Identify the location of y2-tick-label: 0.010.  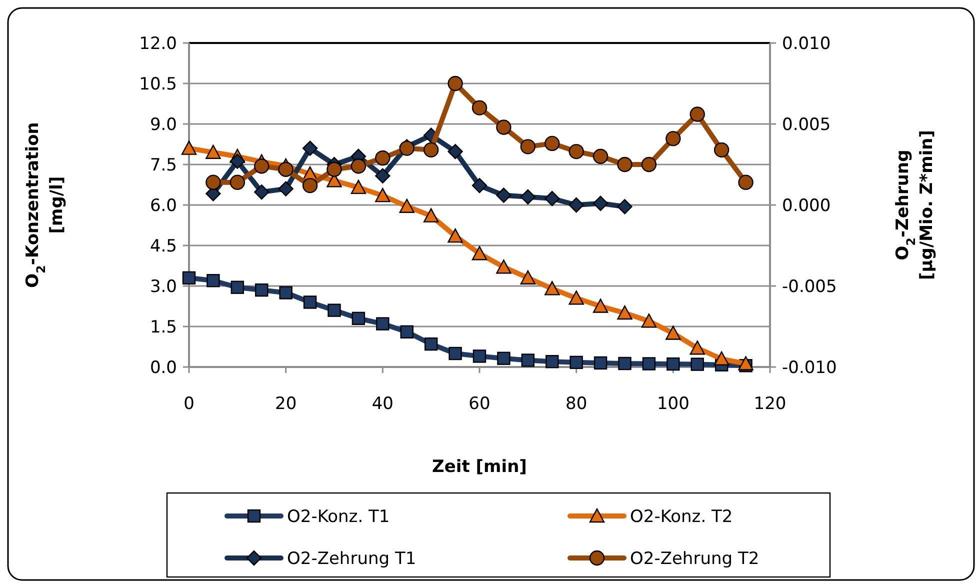
(806, 44).